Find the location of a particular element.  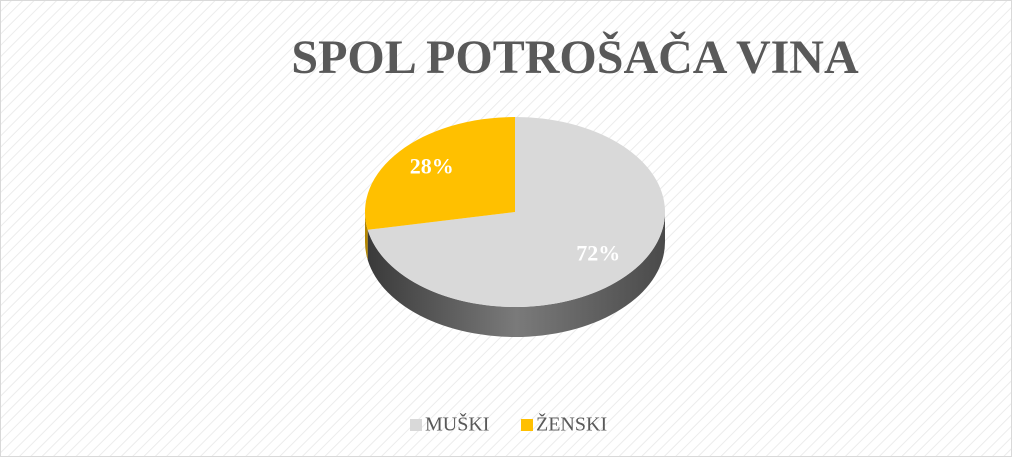

chart-title: SPOL POTROŠAČA VINA is located at coordinates (575, 57).